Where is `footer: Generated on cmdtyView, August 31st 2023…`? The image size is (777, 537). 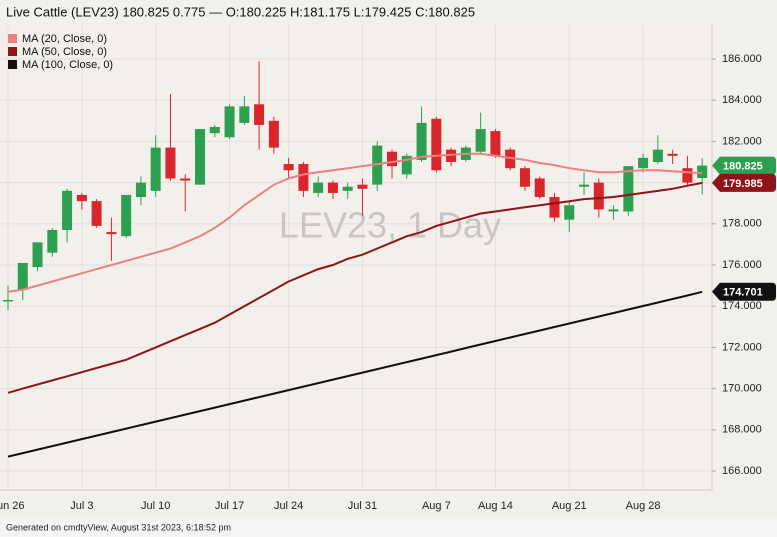
footer: Generated on cmdtyView, August 31st 2023… is located at coordinates (118, 527).